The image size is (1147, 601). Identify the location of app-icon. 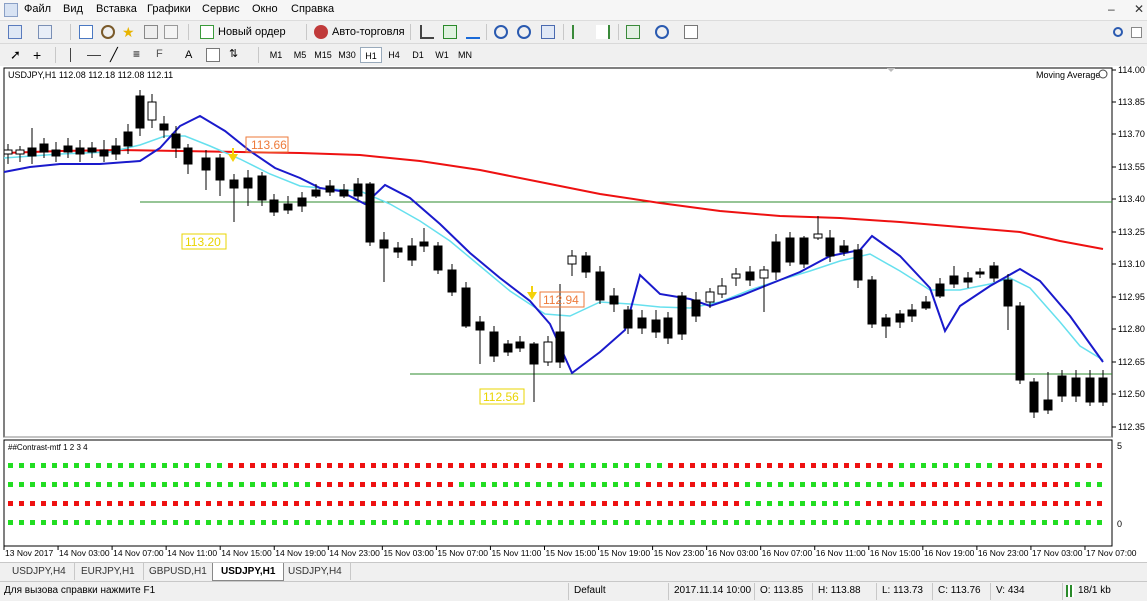
(11, 10).